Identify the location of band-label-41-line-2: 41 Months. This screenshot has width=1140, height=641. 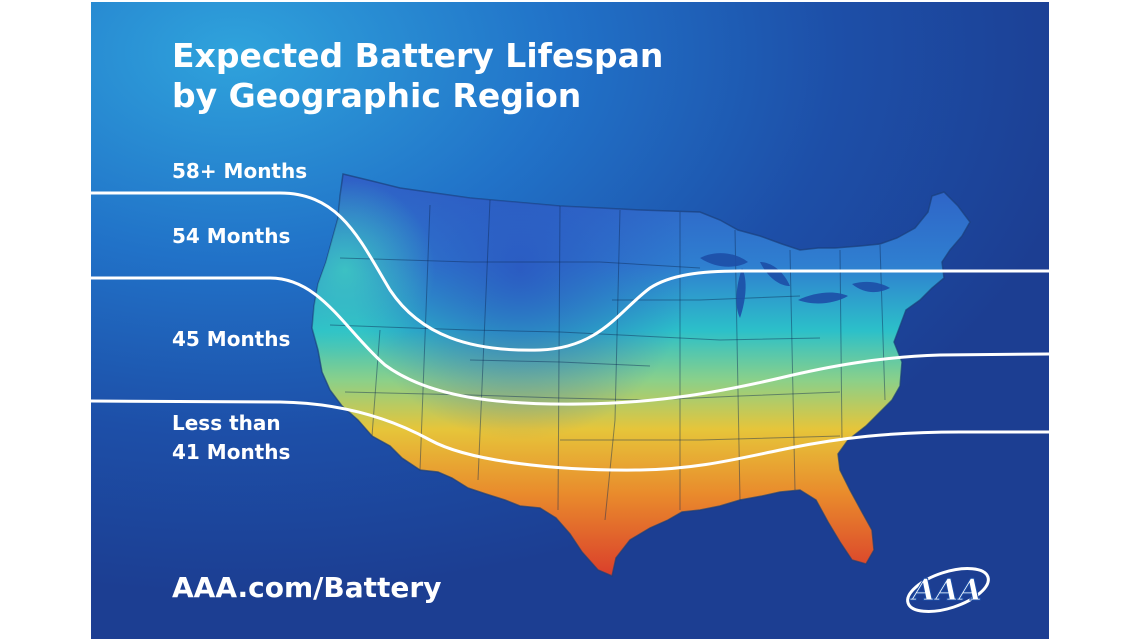
(231, 452).